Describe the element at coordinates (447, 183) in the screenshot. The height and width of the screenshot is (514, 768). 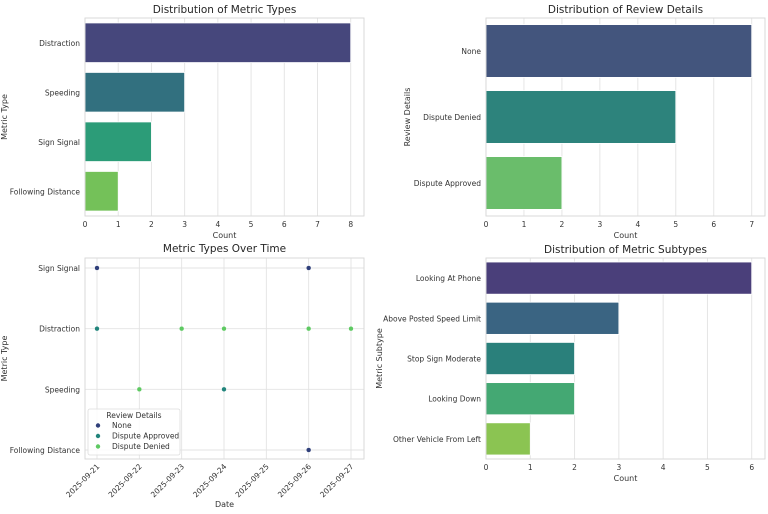
I see `y-tick-label: Dispute Approved` at that location.